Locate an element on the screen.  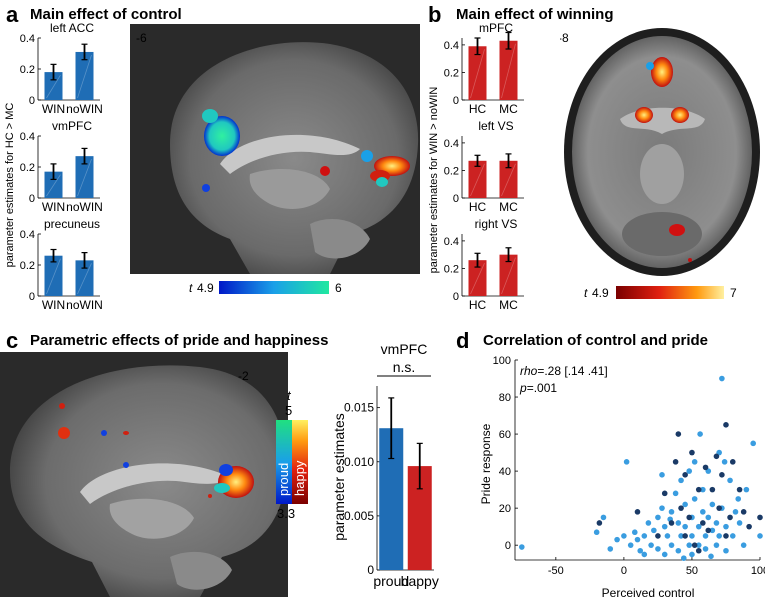
panel-b-title: Main effect of winning is located at coordinates (535, 14).